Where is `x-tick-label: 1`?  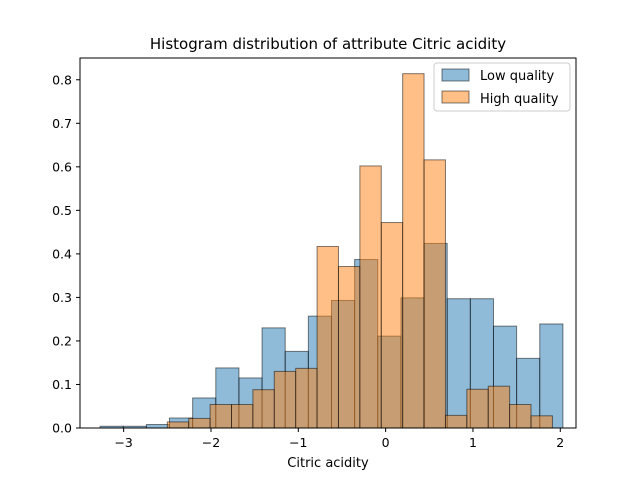 x-tick-label: 1 is located at coordinates (473, 442).